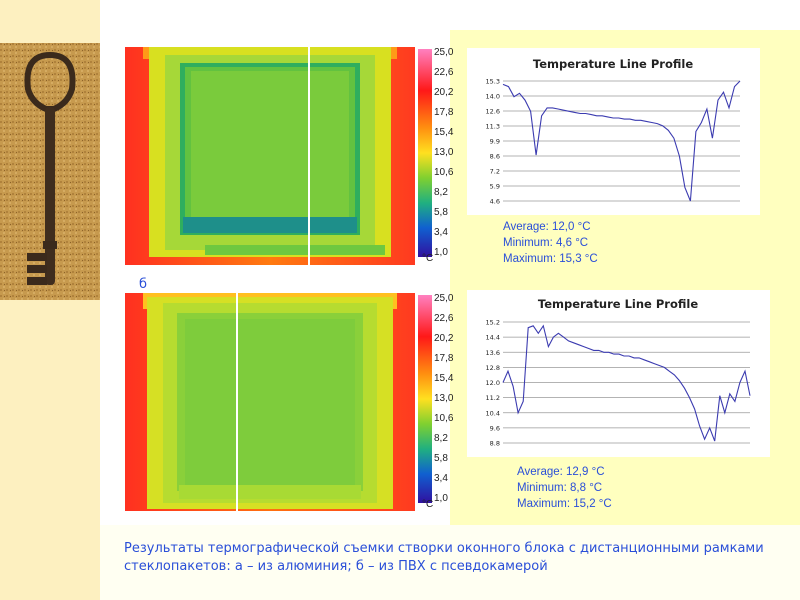  Describe the element at coordinates (237, 402) in the screenshot. I see `profile-line-marker-b` at that location.